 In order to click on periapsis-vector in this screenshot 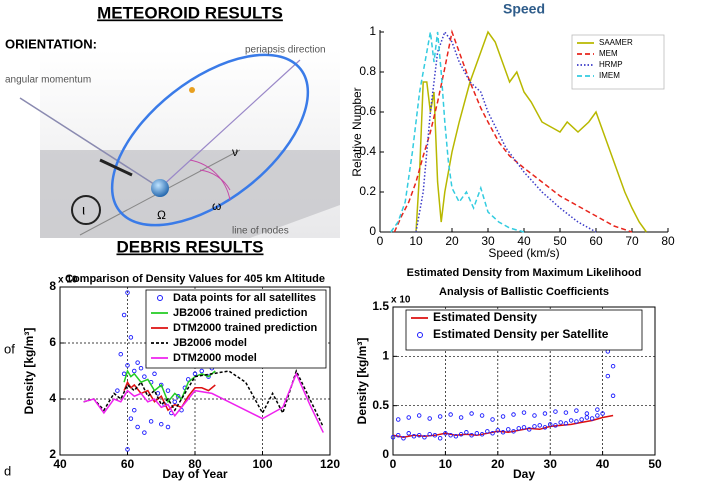, I will do `click(230, 124)`.